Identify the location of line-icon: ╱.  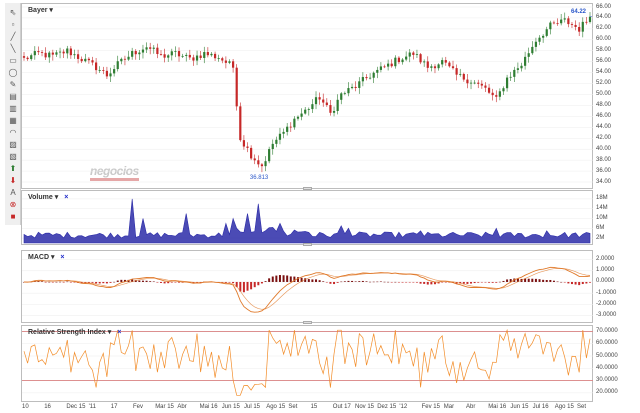
(13, 36).